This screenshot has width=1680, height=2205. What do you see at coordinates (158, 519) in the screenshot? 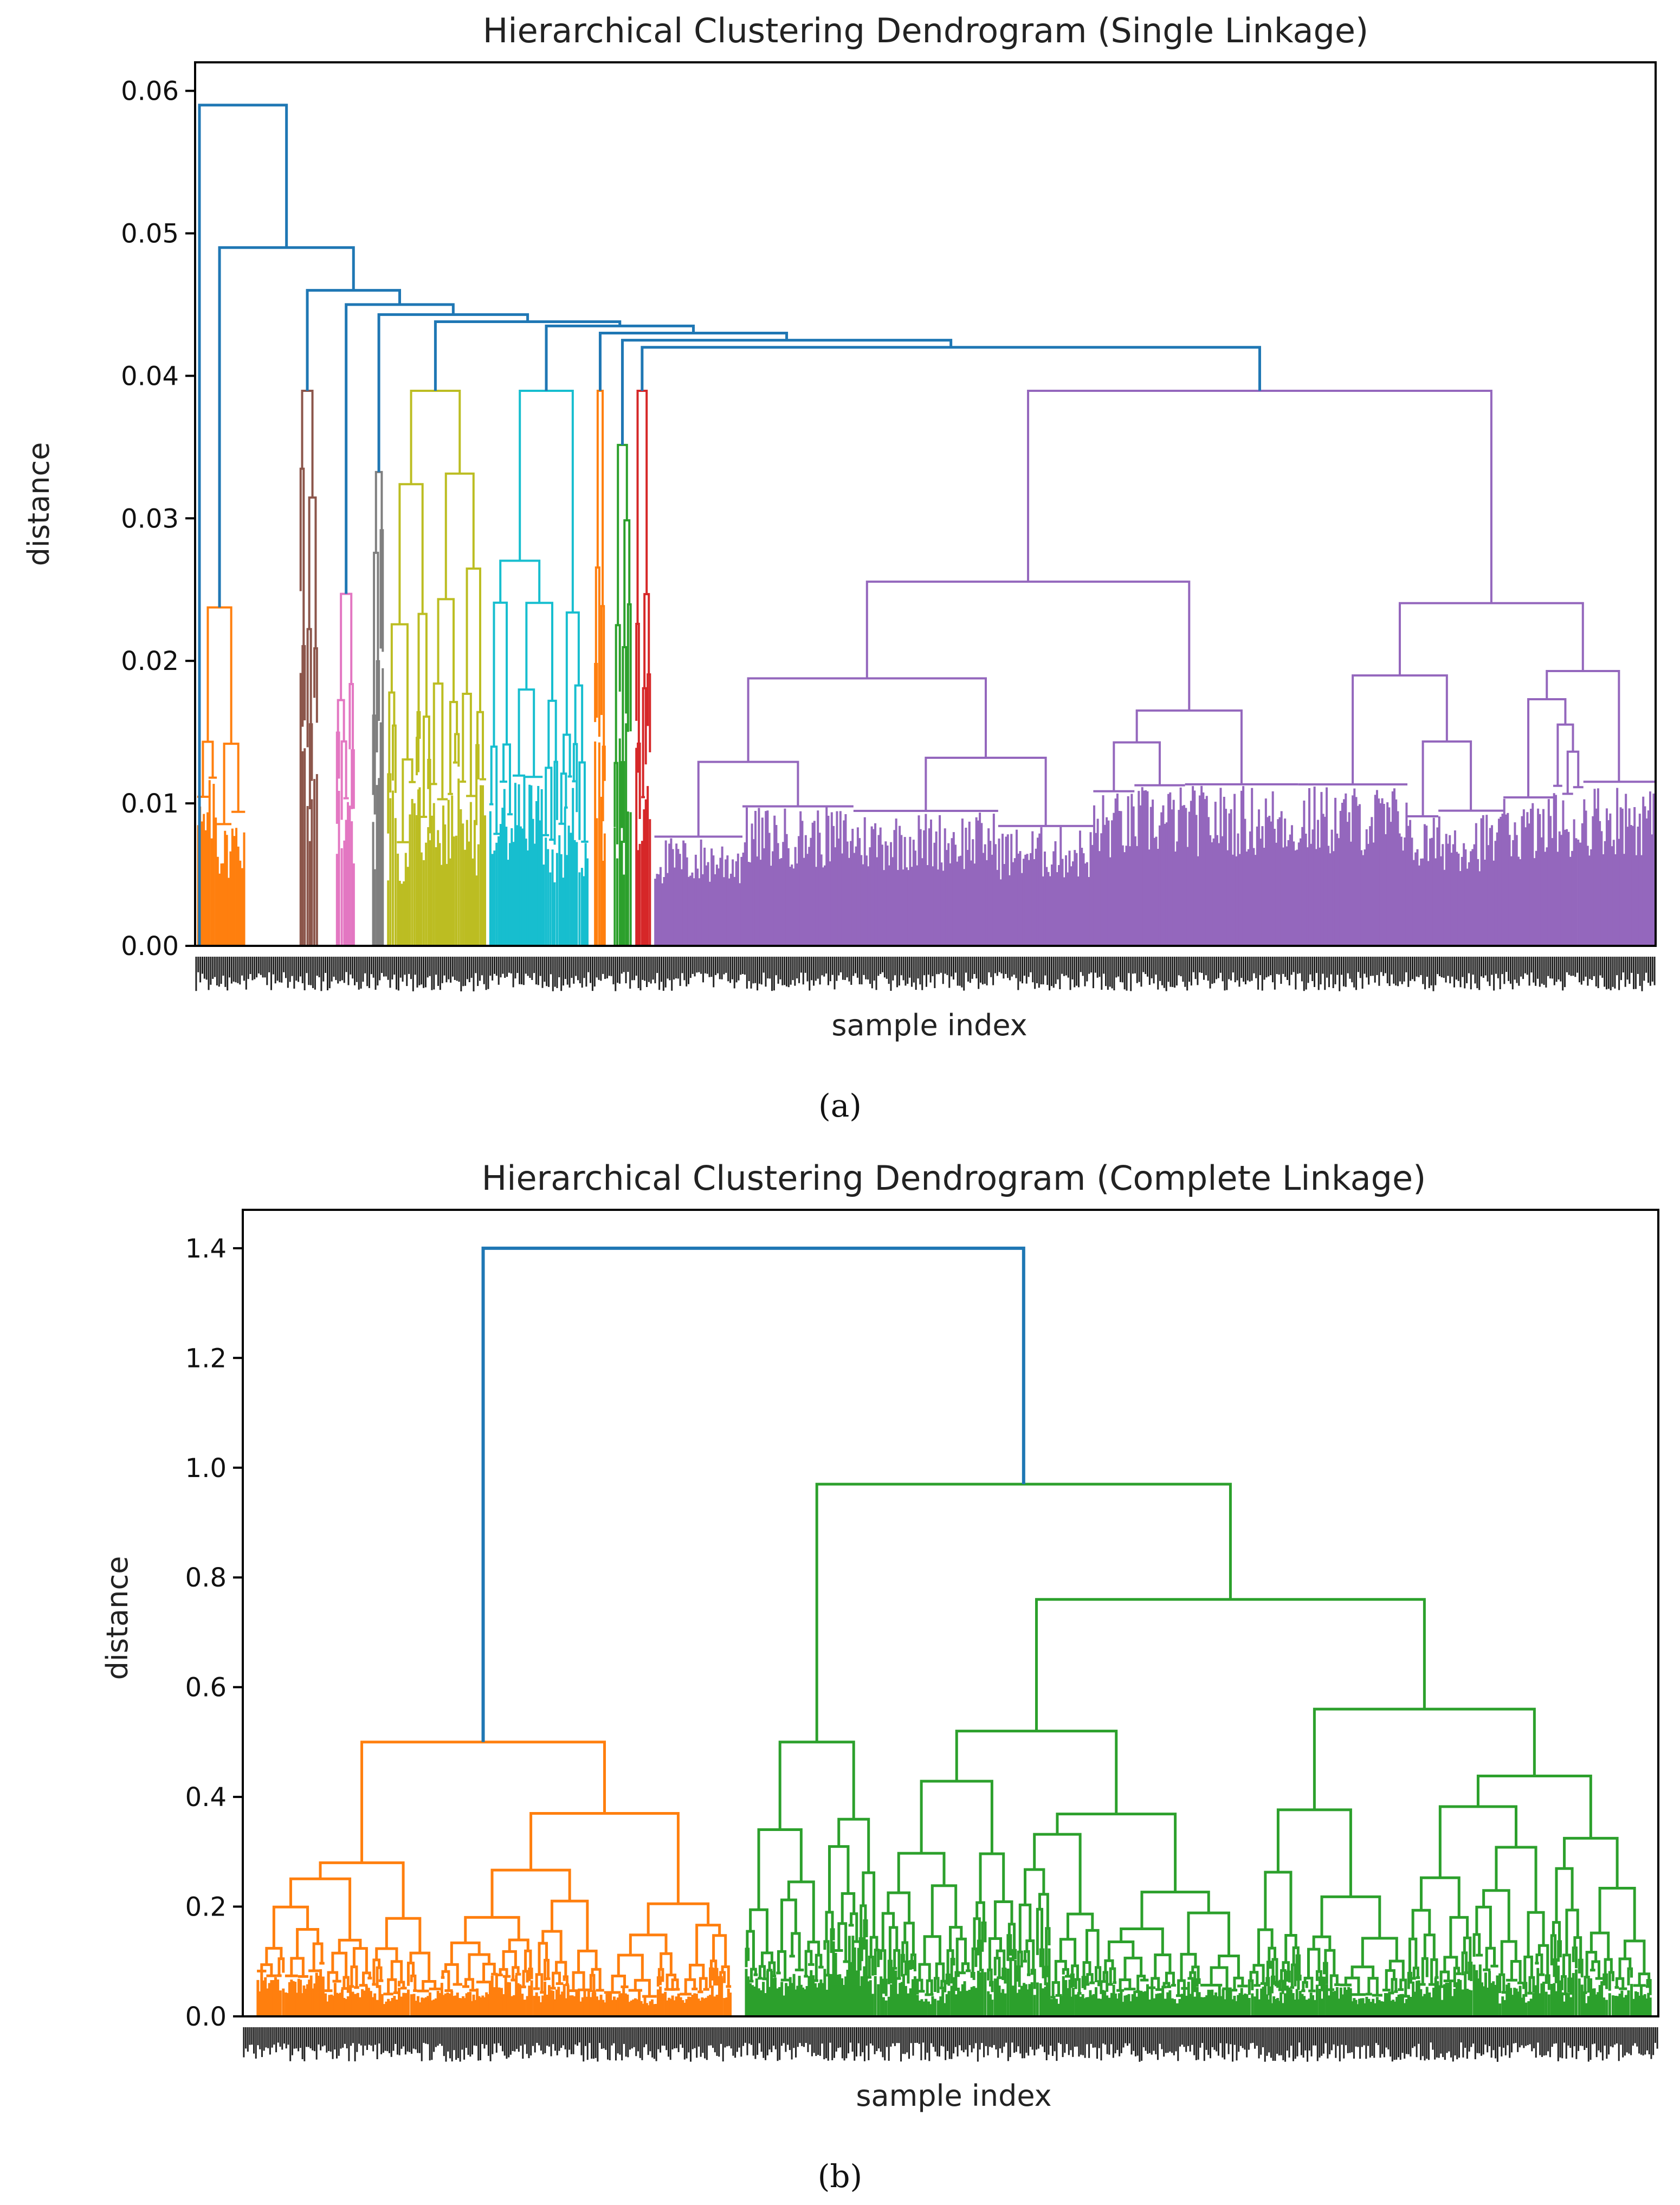
I see `panel-a-y-ticks: 0.00 0.01 0.02 0.03 0.04 0.05 0.06` at bounding box center [158, 519].